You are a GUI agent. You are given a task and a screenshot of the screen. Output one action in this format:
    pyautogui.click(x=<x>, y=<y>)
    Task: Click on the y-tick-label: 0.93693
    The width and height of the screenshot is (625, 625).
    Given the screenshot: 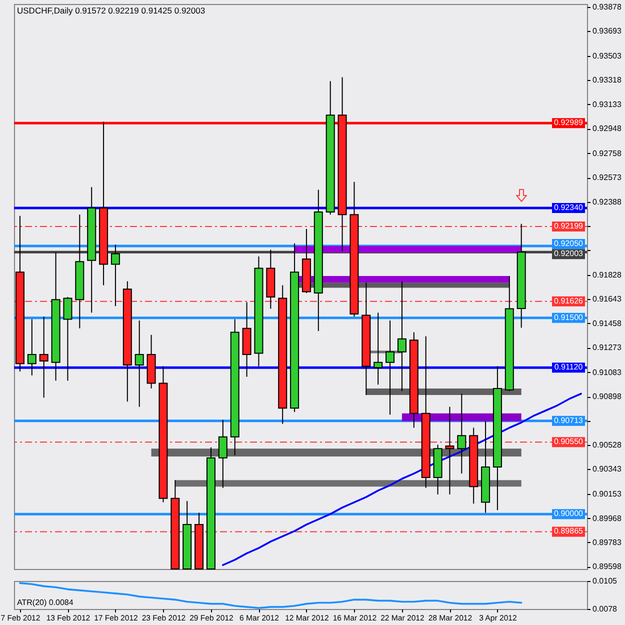 What is the action you would take?
    pyautogui.click(x=607, y=31)
    